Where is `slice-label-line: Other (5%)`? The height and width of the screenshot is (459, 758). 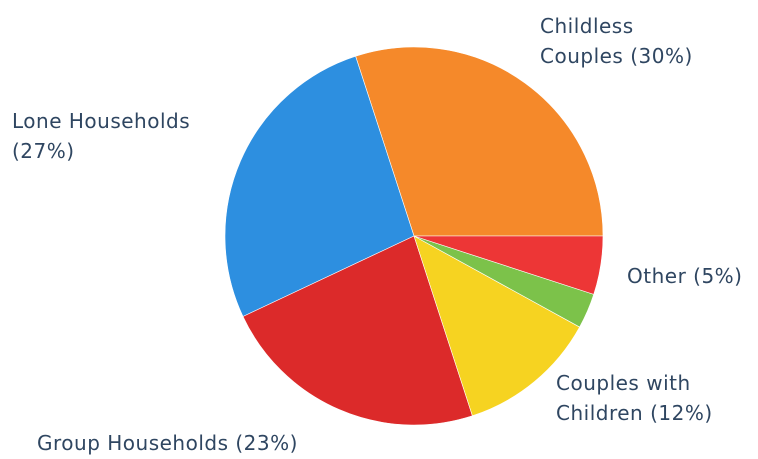
slice-label-line: Other (5%) is located at coordinates (684, 276).